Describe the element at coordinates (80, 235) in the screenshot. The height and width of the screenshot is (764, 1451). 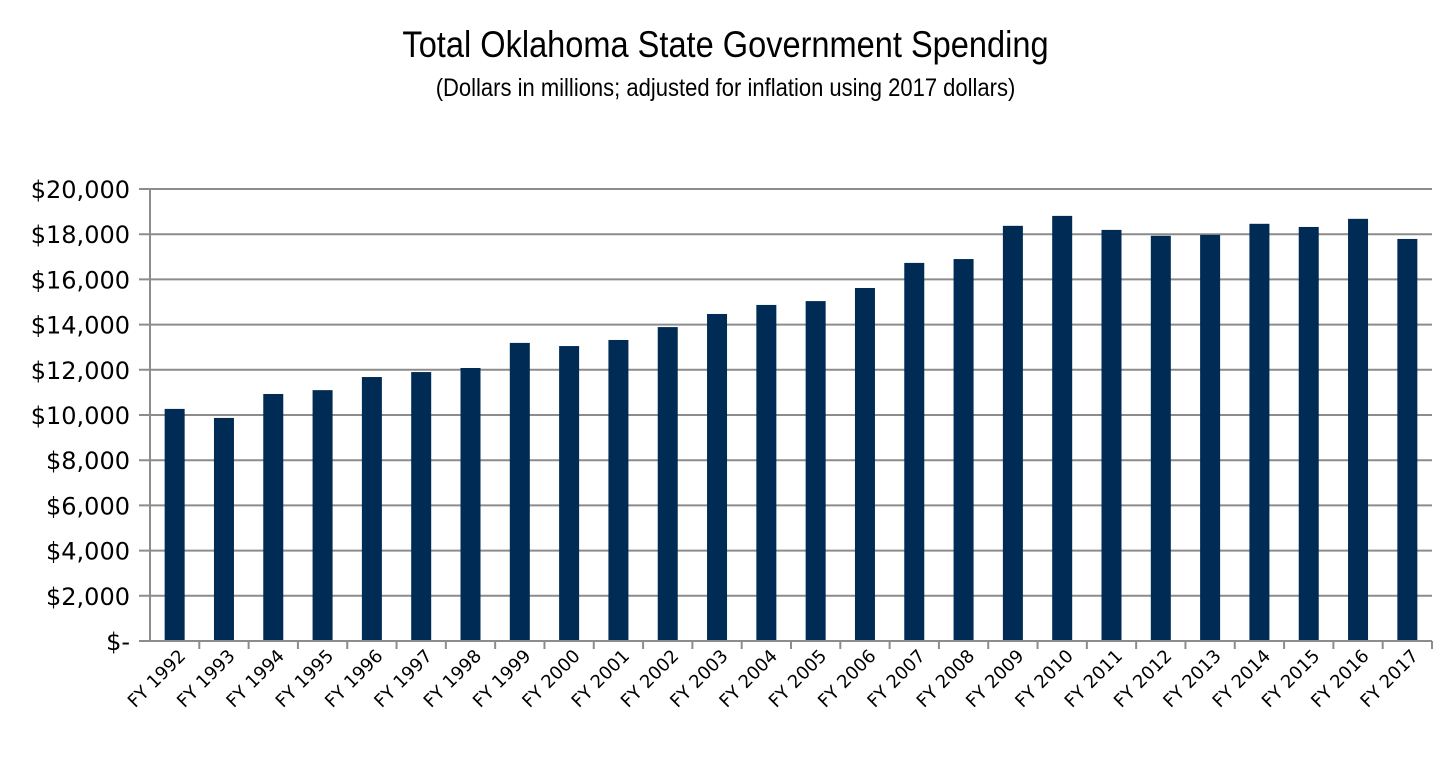
I see `y-tick-label: $18,000` at that location.